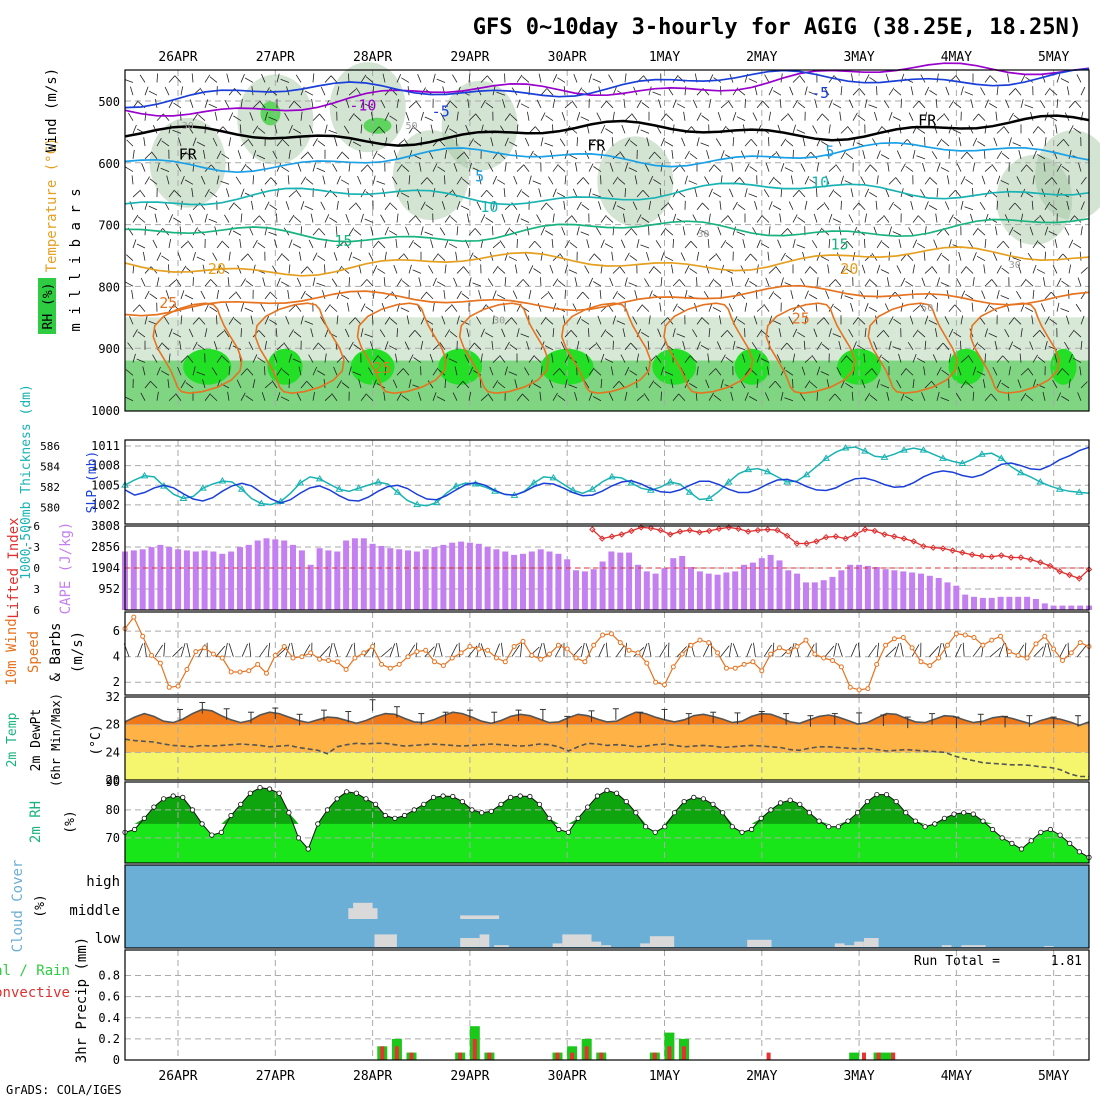 This screenshot has width=1100, height=1100. What do you see at coordinates (816, 541) in the screenshot?
I see `lifted-index-marker` at bounding box center [816, 541].